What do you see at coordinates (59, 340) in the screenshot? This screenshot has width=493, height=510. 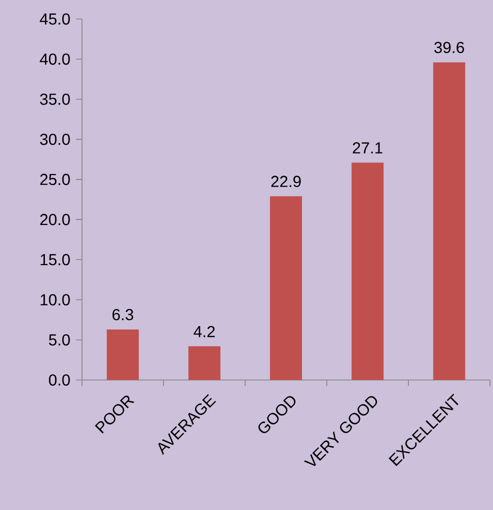 I see `y-tick-label: 5.0` at bounding box center [59, 340].